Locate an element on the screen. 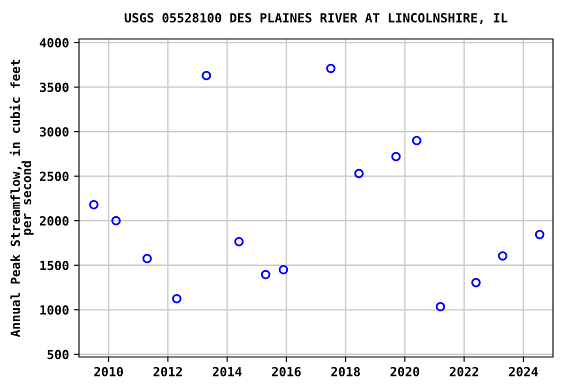 This screenshot has width=576, height=384. x-tick-label: 2020 is located at coordinates (405, 371).